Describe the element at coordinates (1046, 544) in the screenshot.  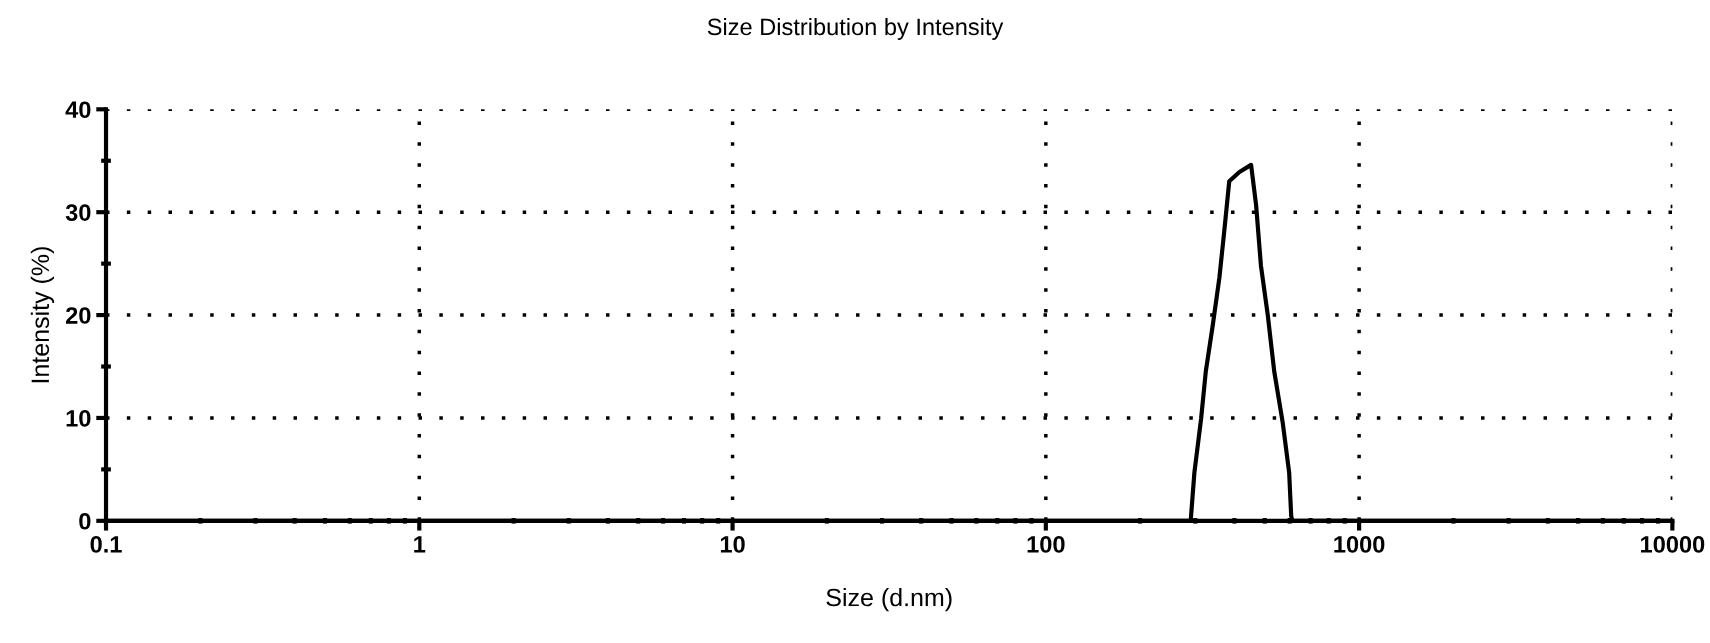
I see `x-tick-label: 100` at that location.